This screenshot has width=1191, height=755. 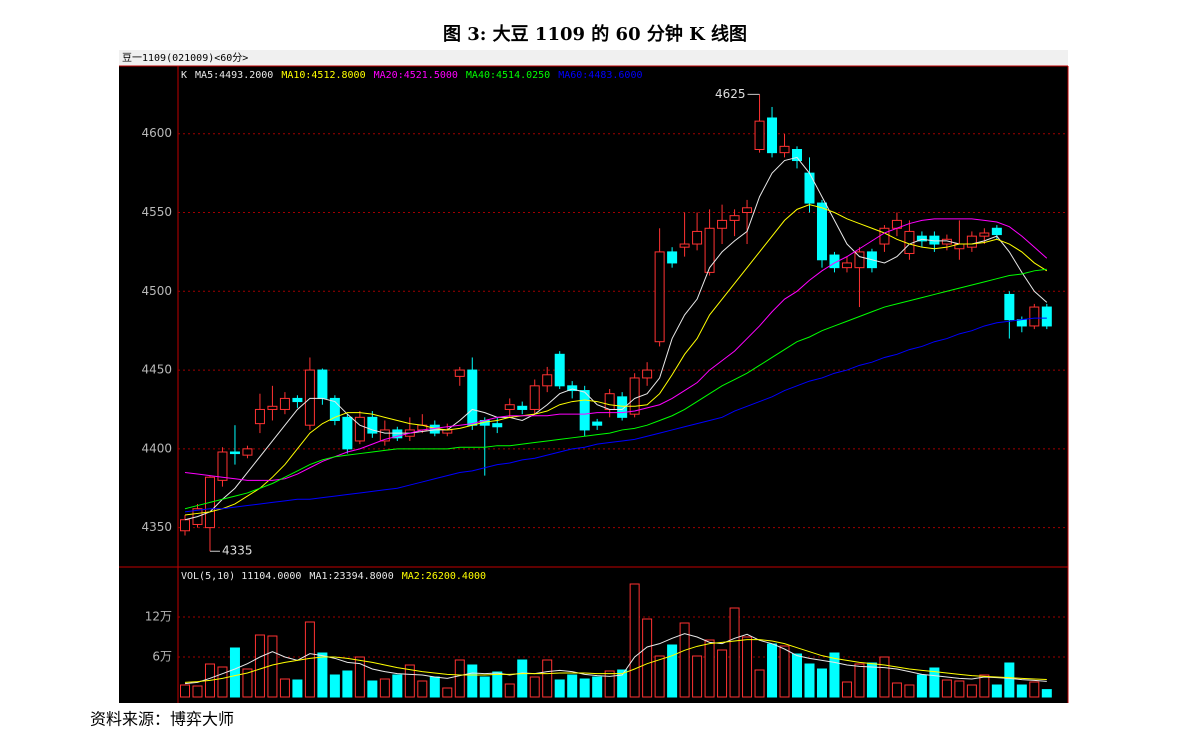 What do you see at coordinates (162, 719) in the screenshot?
I see `source-note: 资料来源：博弈大师` at bounding box center [162, 719].